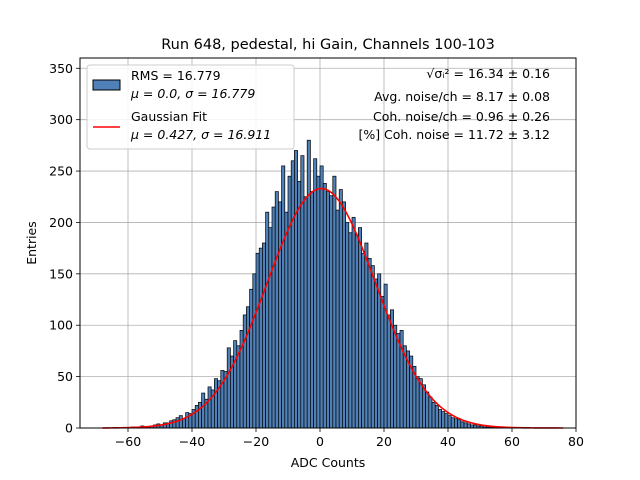 Image resolution: width=640 pixels, height=480 pixels. Describe the element at coordinates (500, 73) in the screenshot. I see `annotation-sigma-value: = 16.34 ± 0.16` at that location.